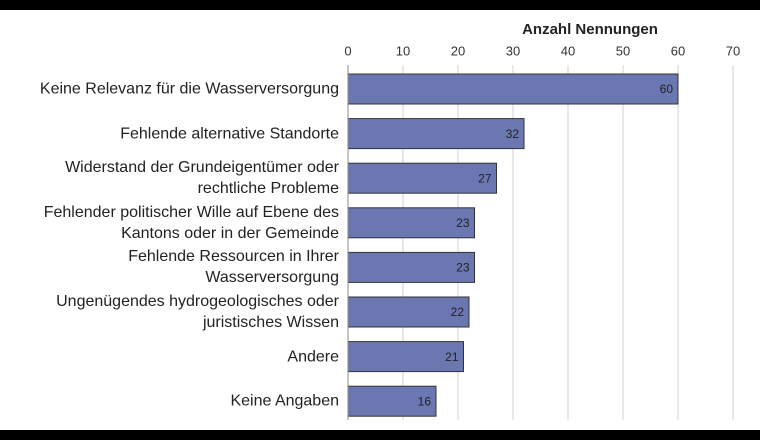  Describe the element at coordinates (425, 401) in the screenshot. I see `value-label: 16` at that location.